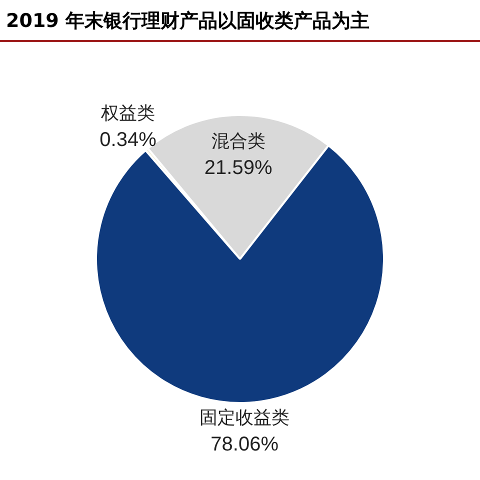  I want to click on data-label: 0.34%, so click(128, 139).